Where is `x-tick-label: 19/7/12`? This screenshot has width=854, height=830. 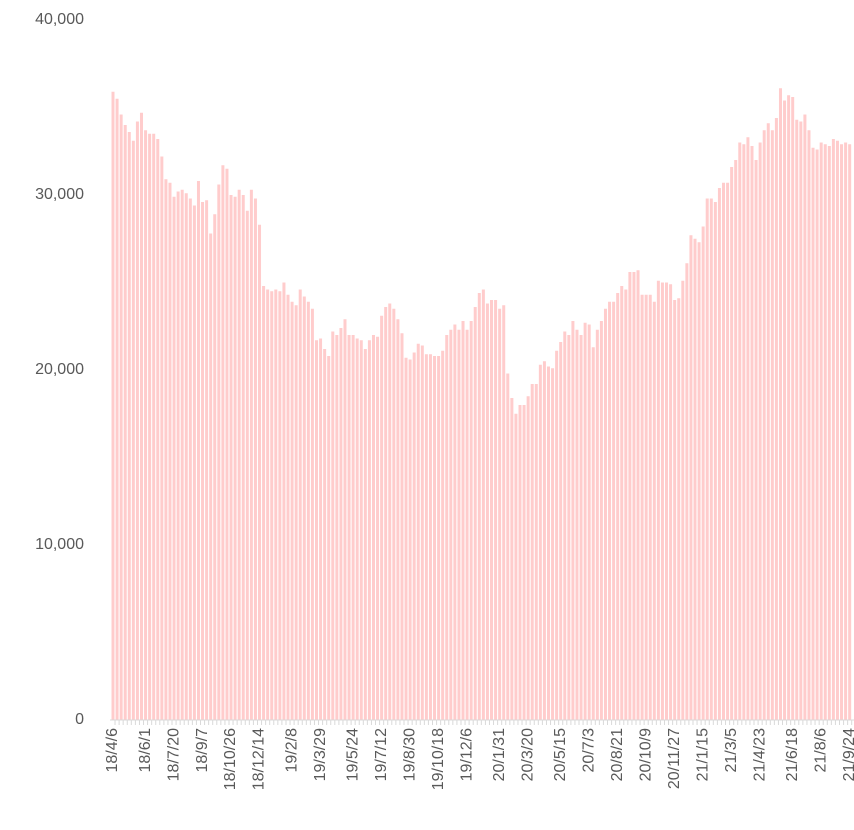
x-tick-label: 19/7/12 is located at coordinates (381, 754).